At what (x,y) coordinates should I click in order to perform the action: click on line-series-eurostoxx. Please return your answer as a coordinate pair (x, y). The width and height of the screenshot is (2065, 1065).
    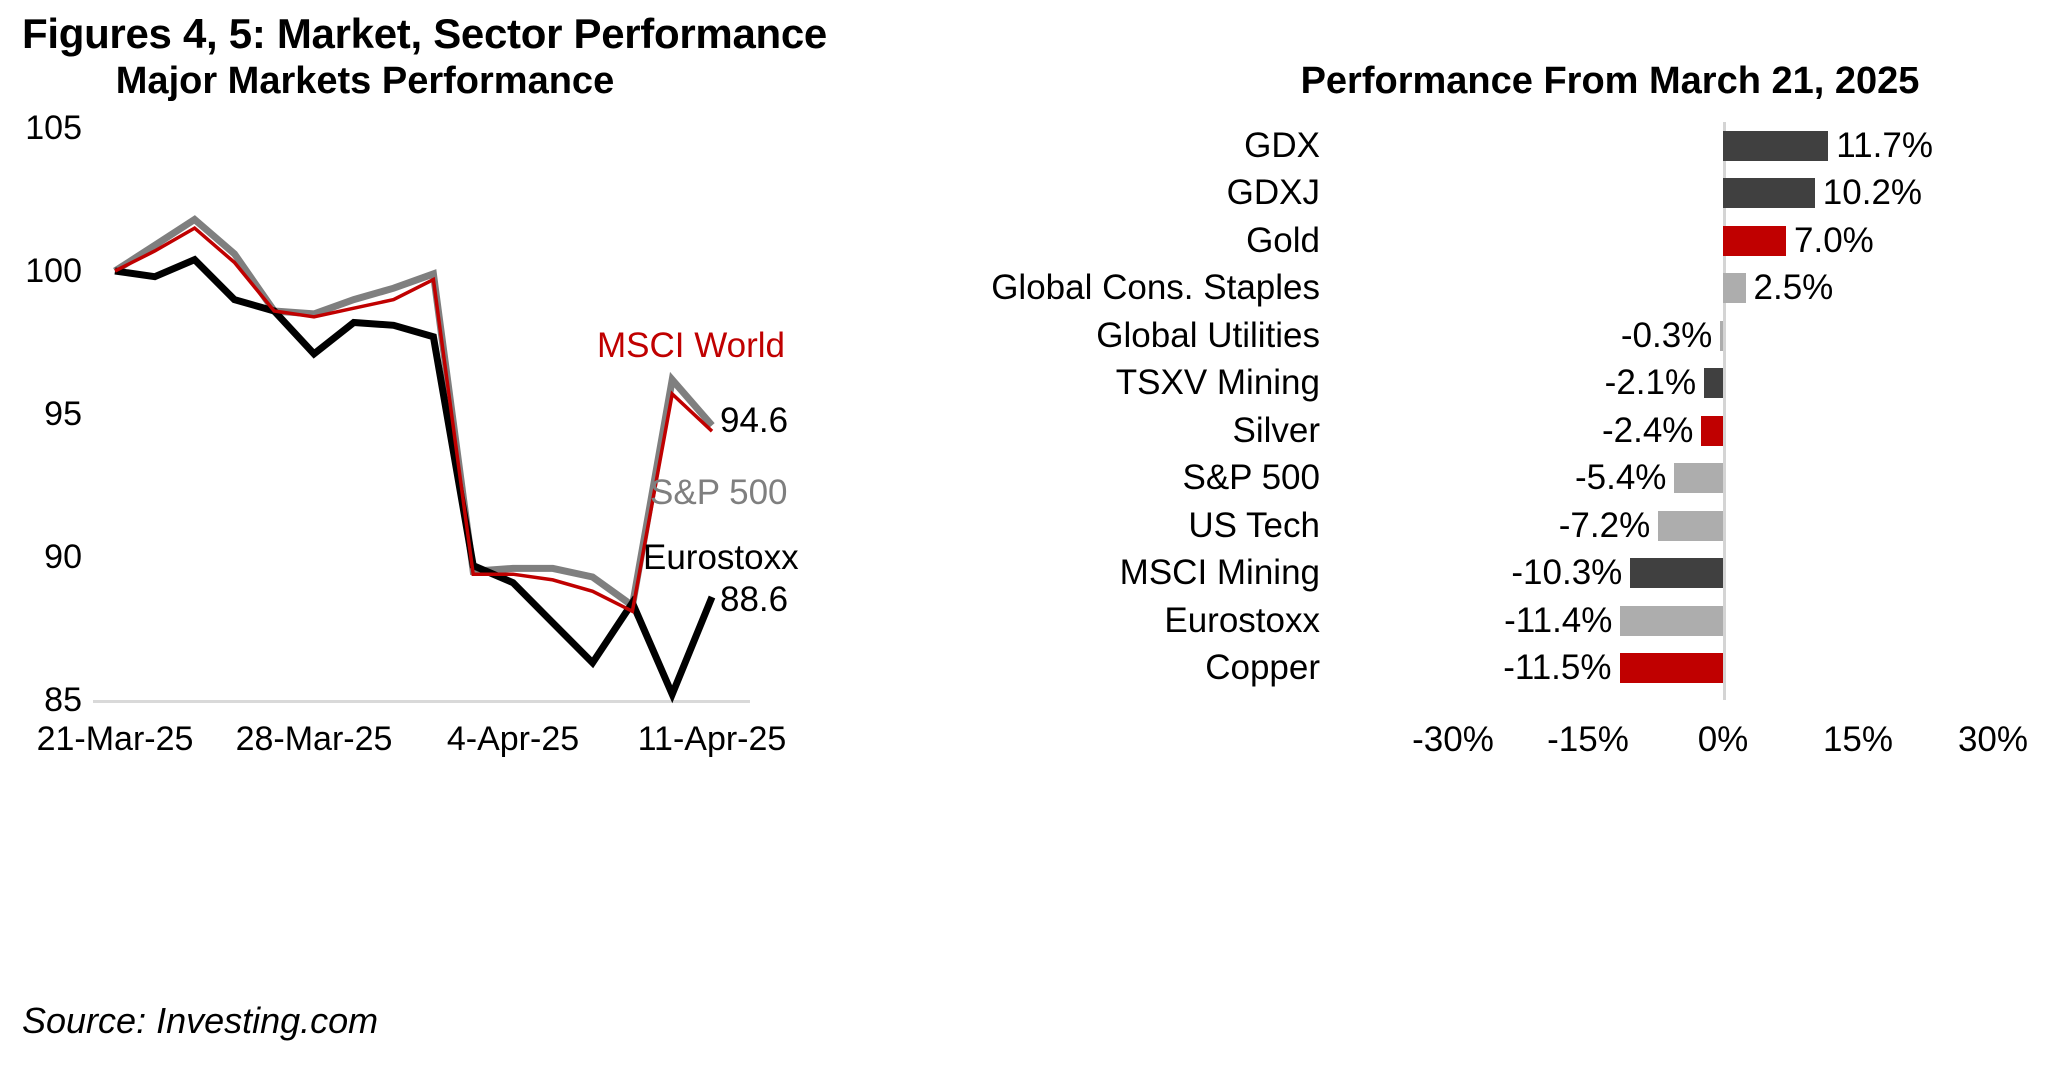
    Looking at the image, I should click on (415, 479).